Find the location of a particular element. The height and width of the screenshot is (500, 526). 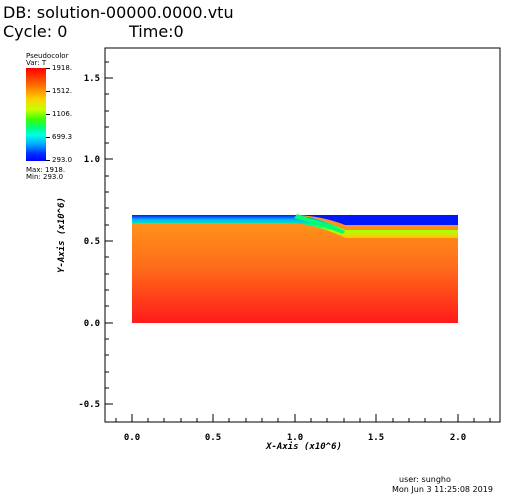

colorbar-label-max: 1918. is located at coordinates (62, 68).